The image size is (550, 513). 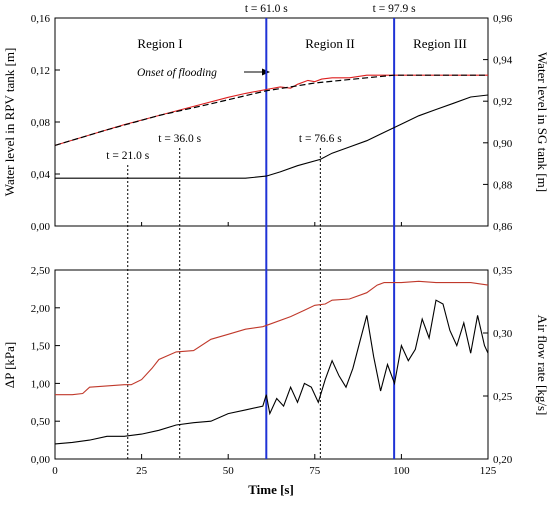 I want to click on bottom-left-ytick-label: 2,00, so click(x=41, y=309).